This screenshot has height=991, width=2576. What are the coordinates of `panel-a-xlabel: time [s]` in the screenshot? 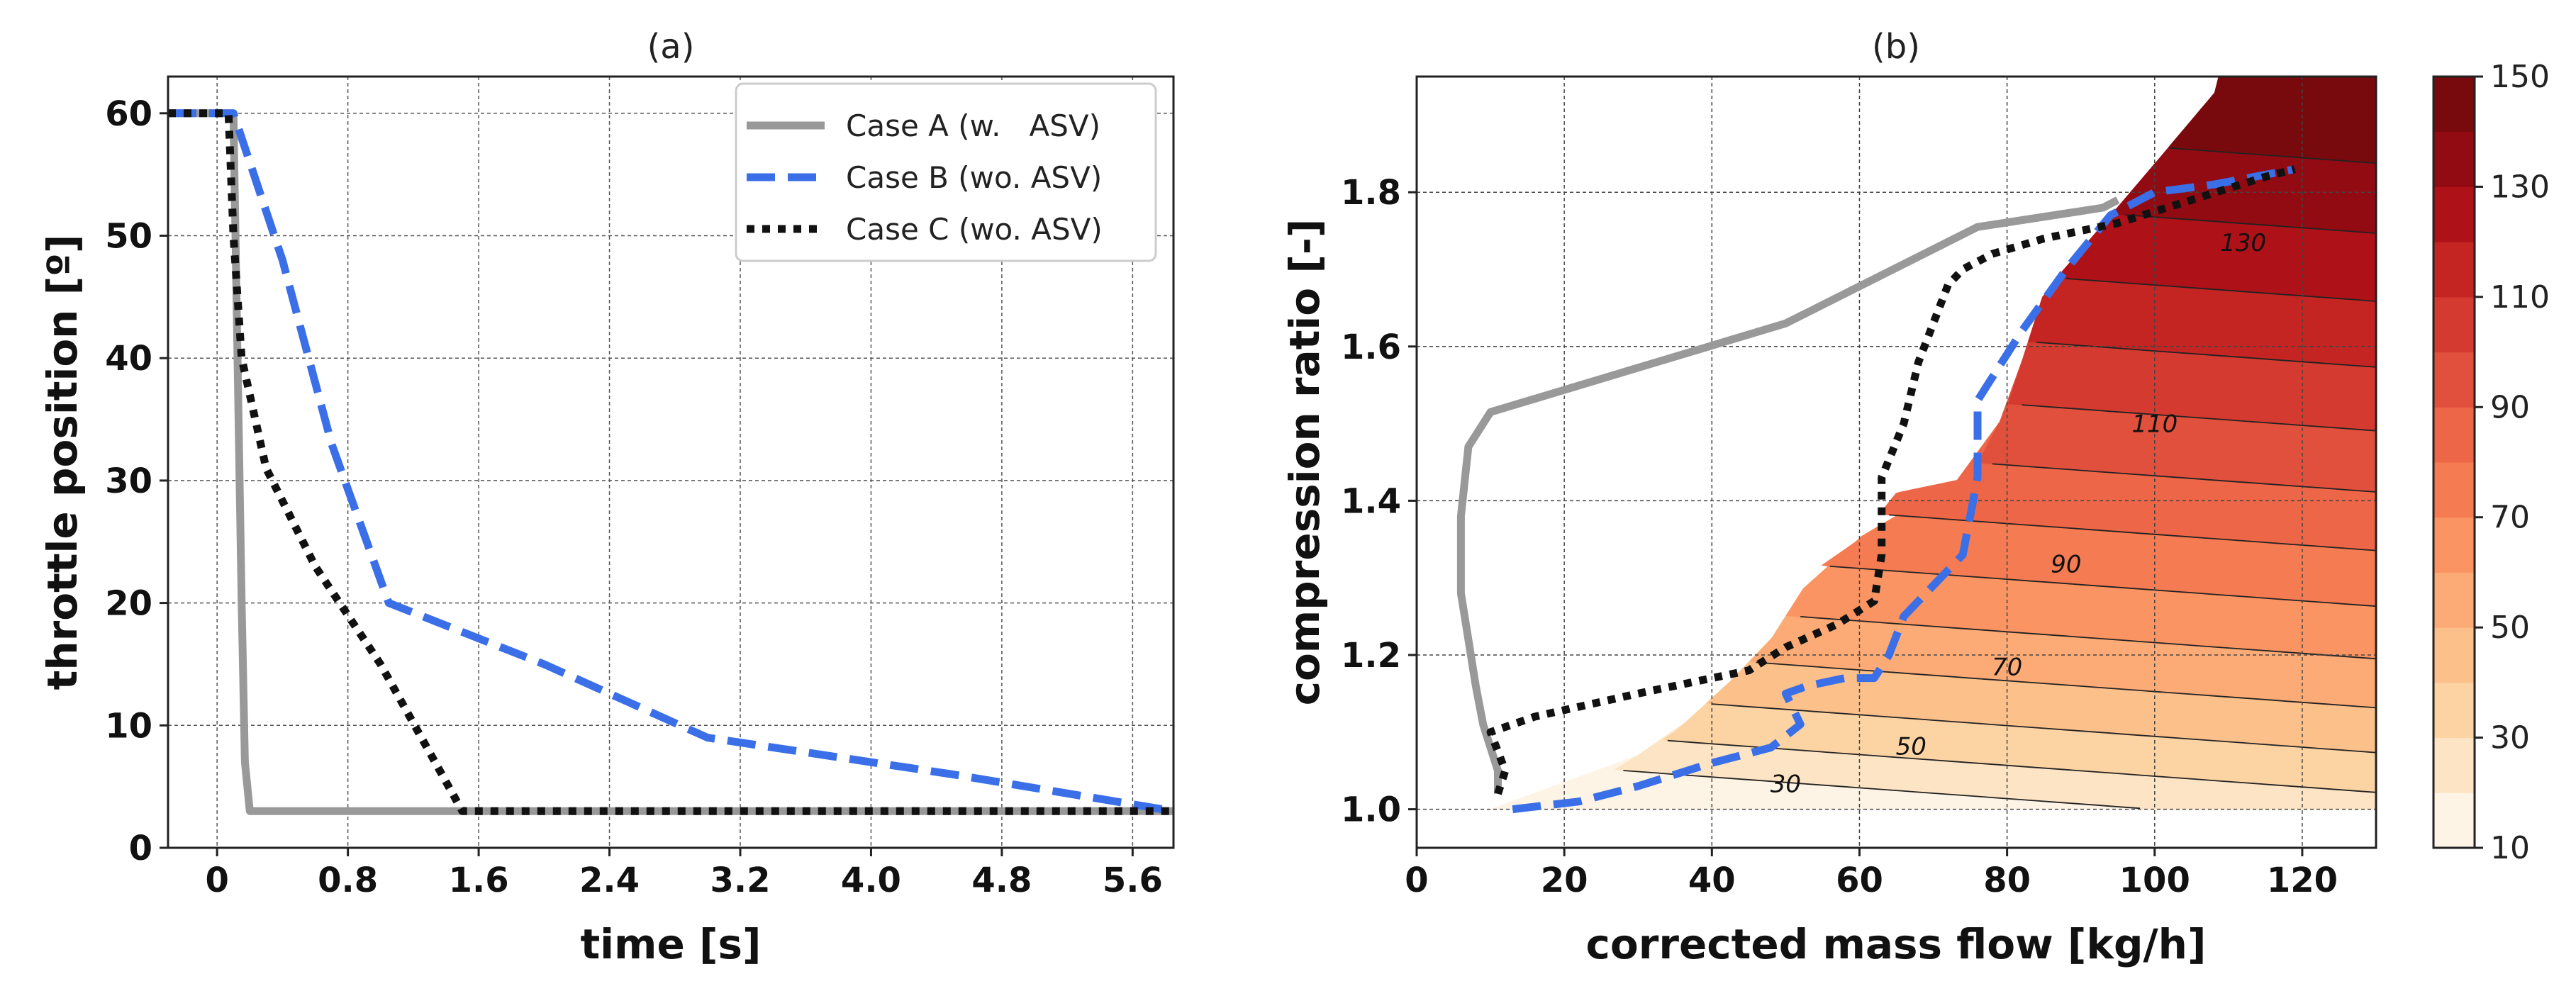 It's located at (670, 944).